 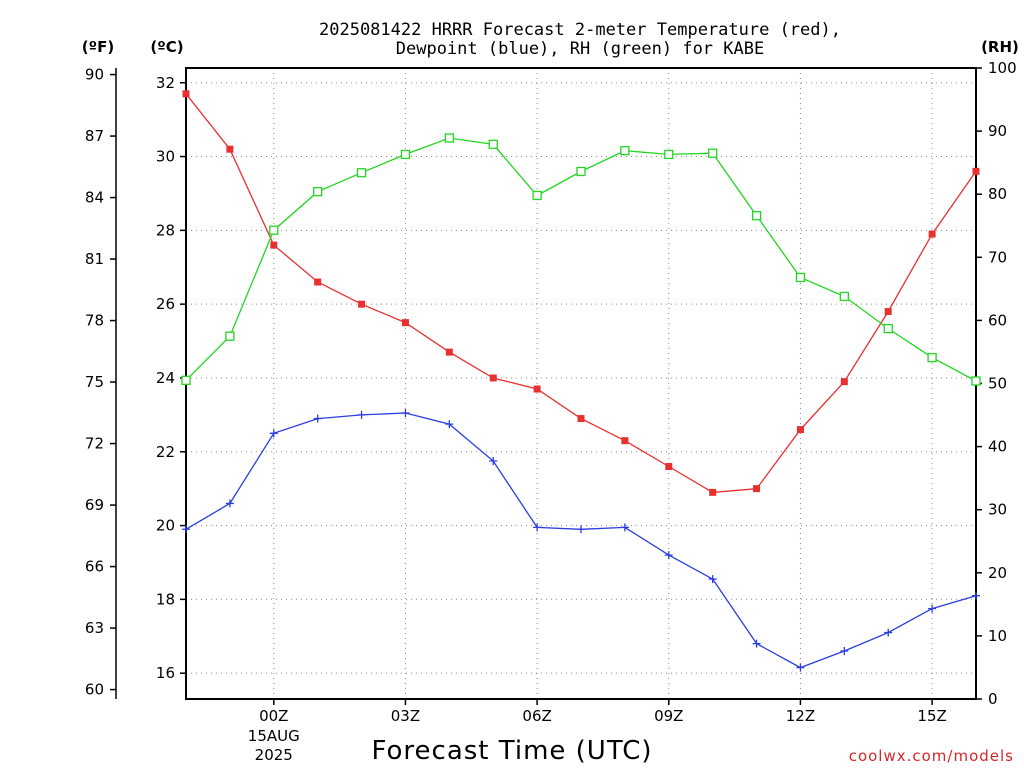 I want to click on celsius-tick-label: 20, so click(x=165, y=526).